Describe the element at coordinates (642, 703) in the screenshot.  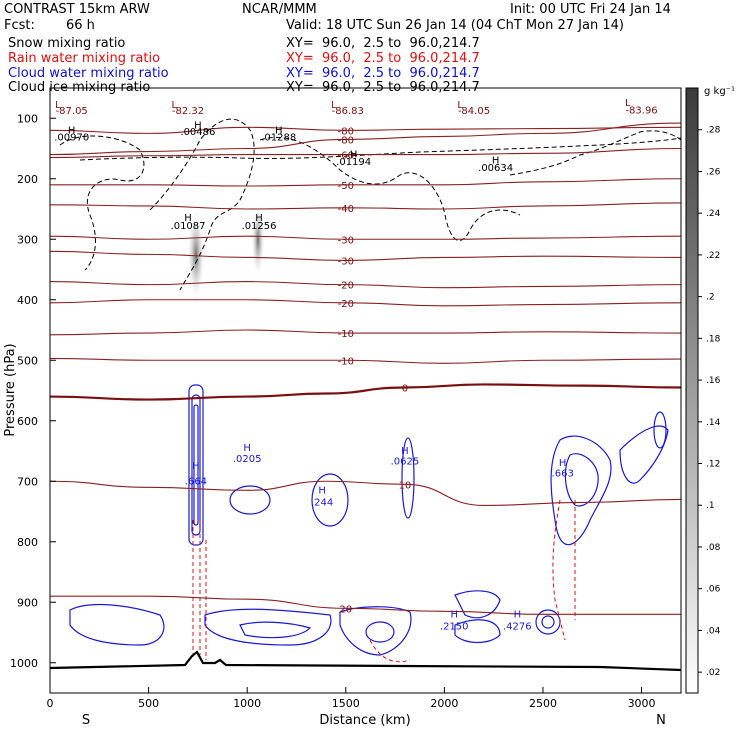
I see `x-tick-label: 3000` at that location.